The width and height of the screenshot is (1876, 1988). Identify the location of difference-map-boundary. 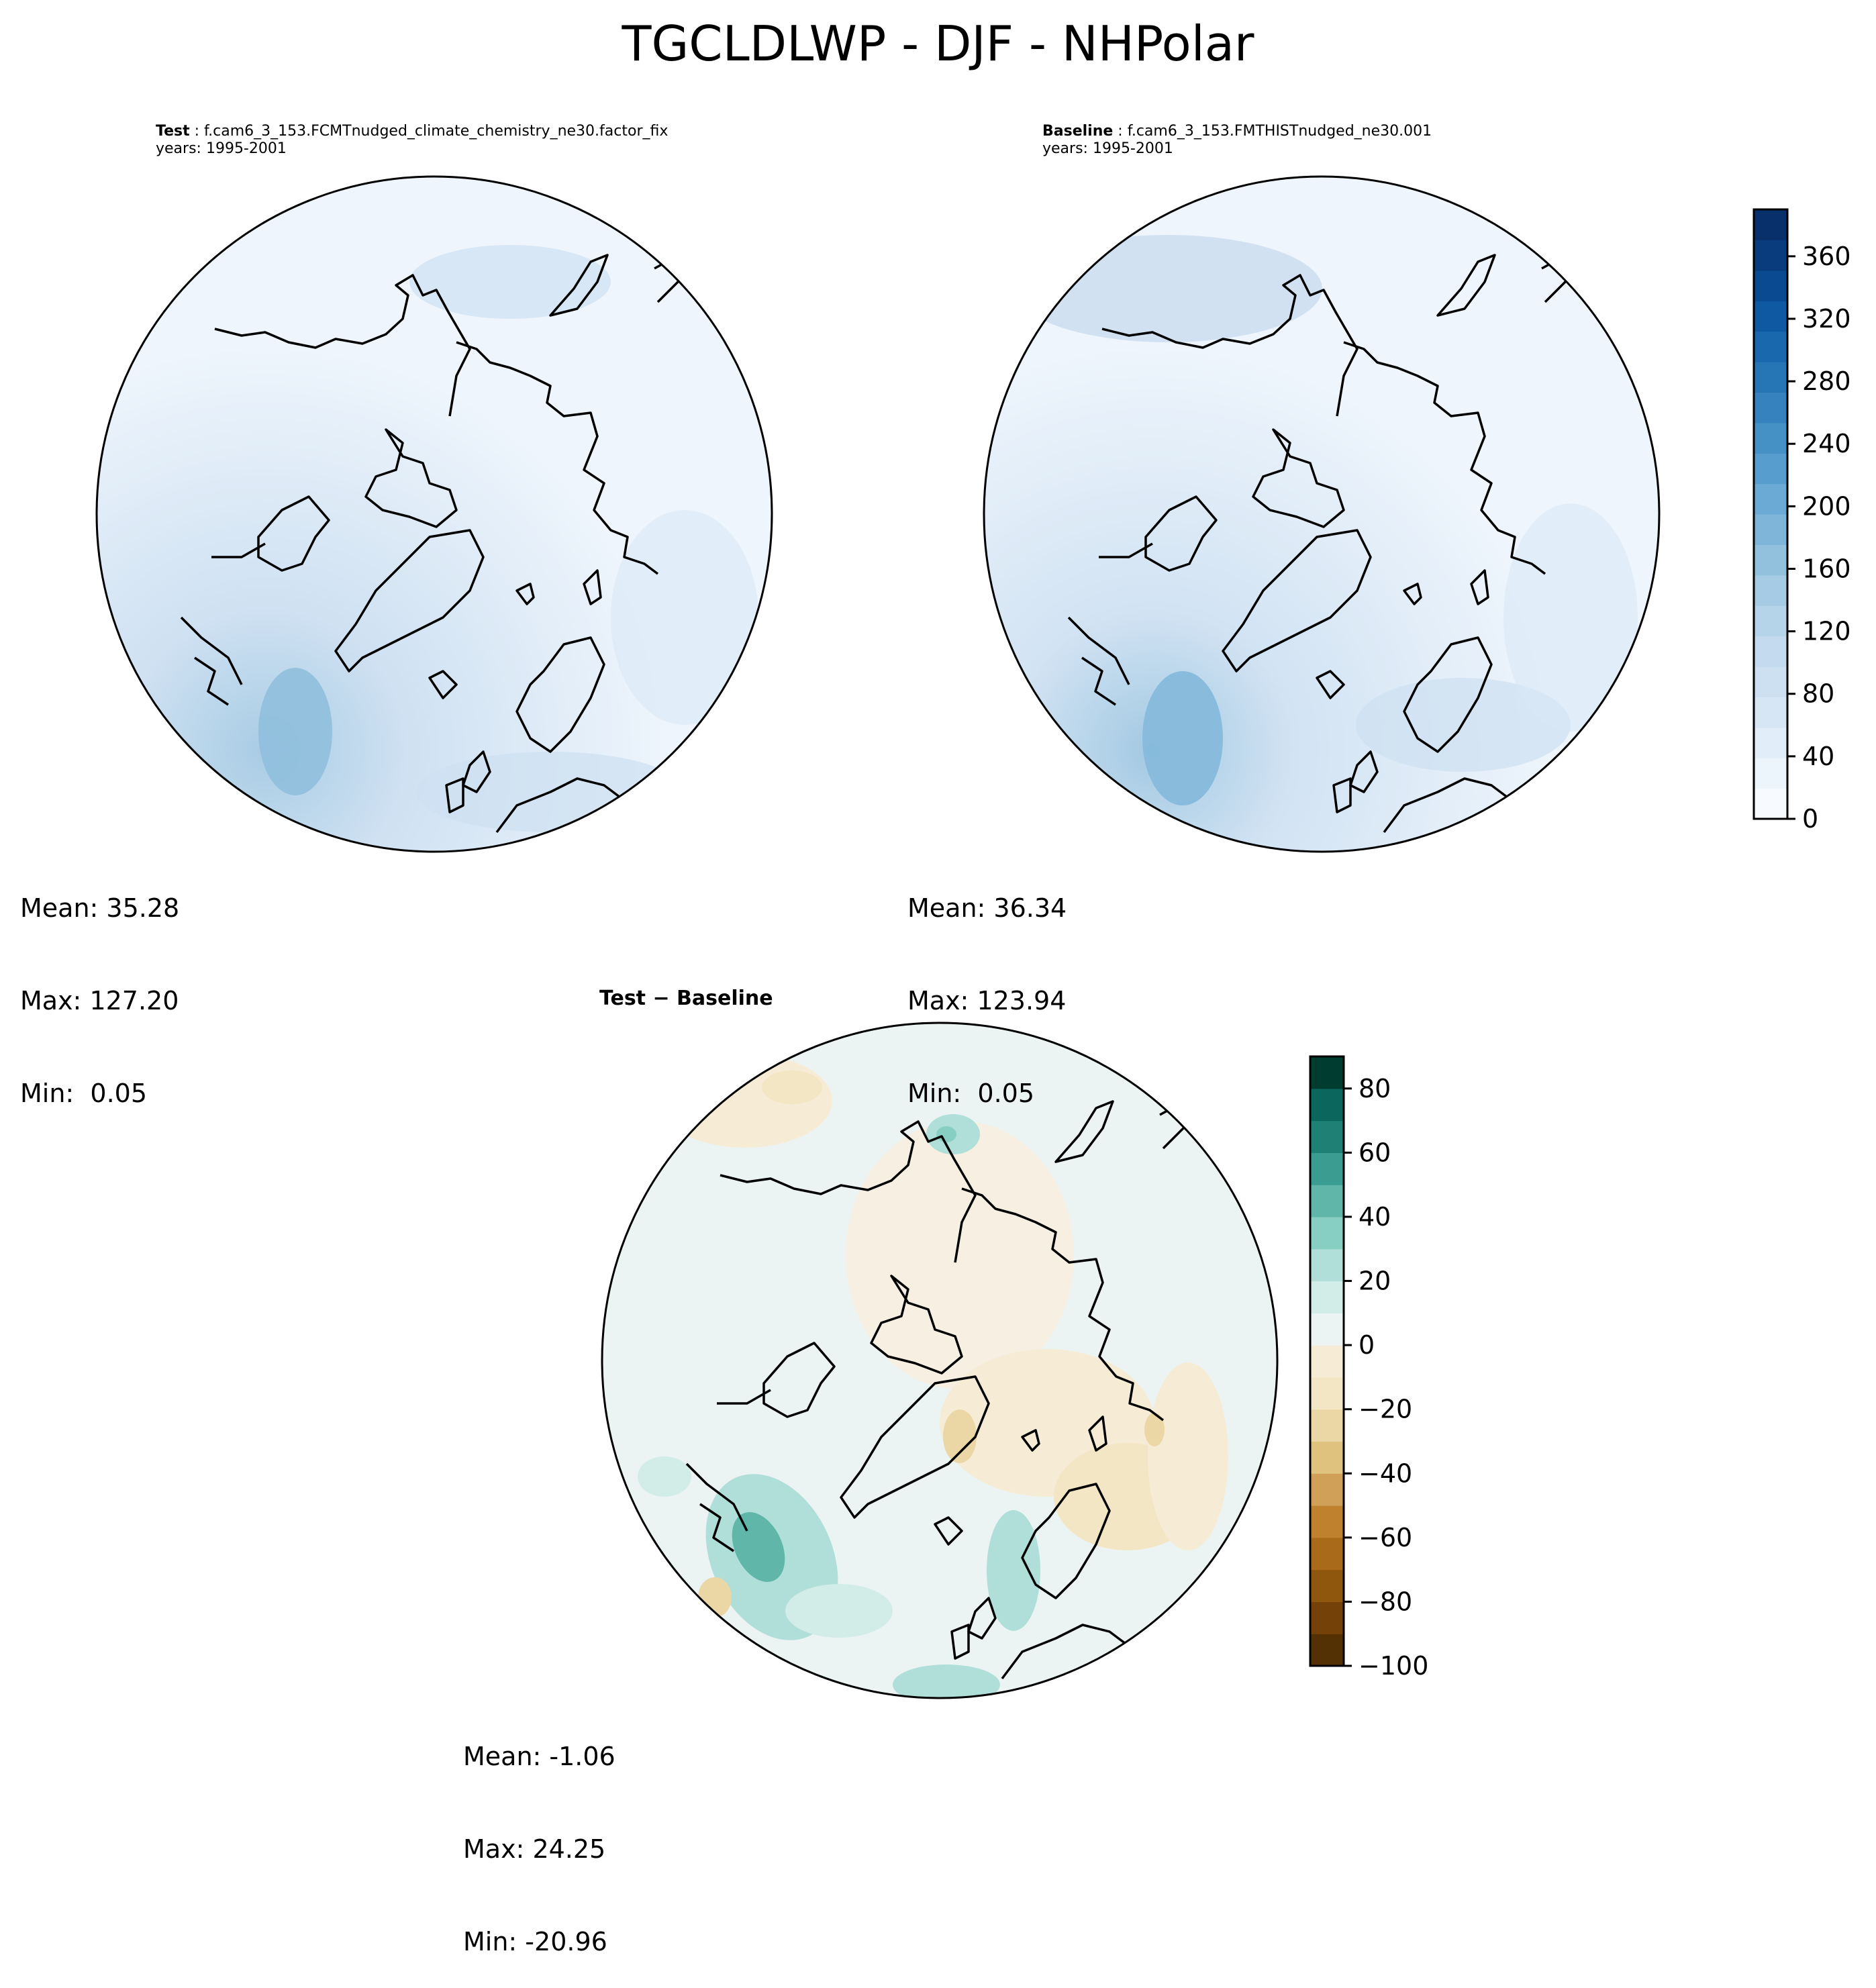
(940, 1360).